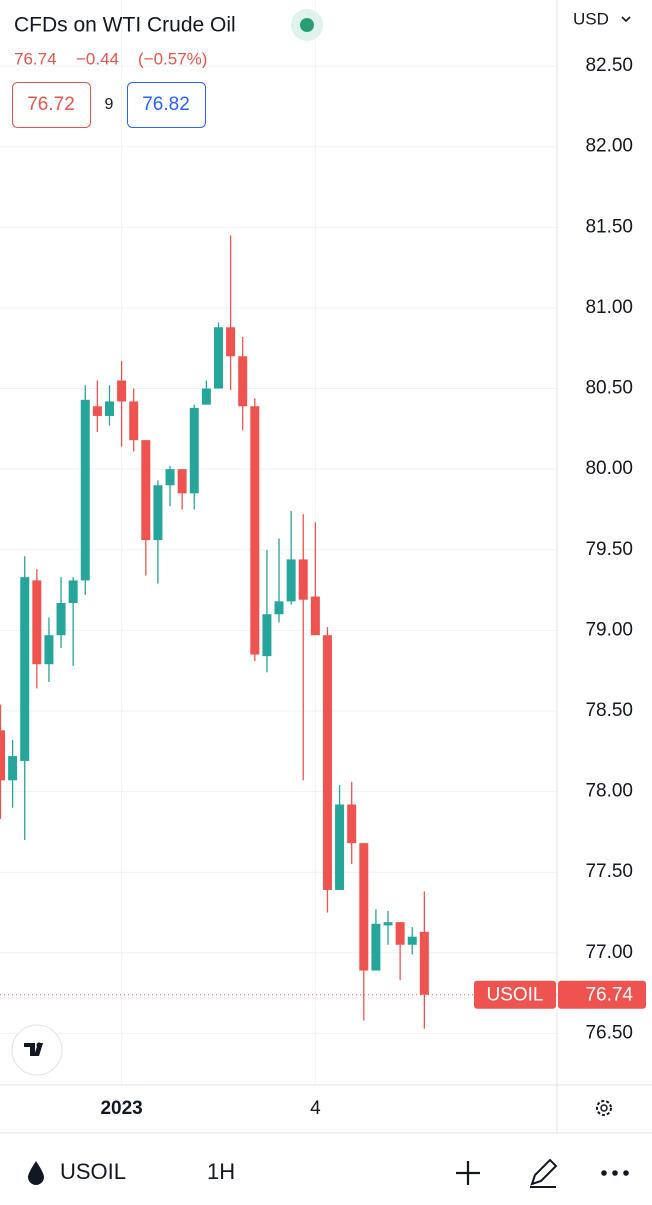  What do you see at coordinates (109, 104) in the screenshot?
I see `spread: 9` at bounding box center [109, 104].